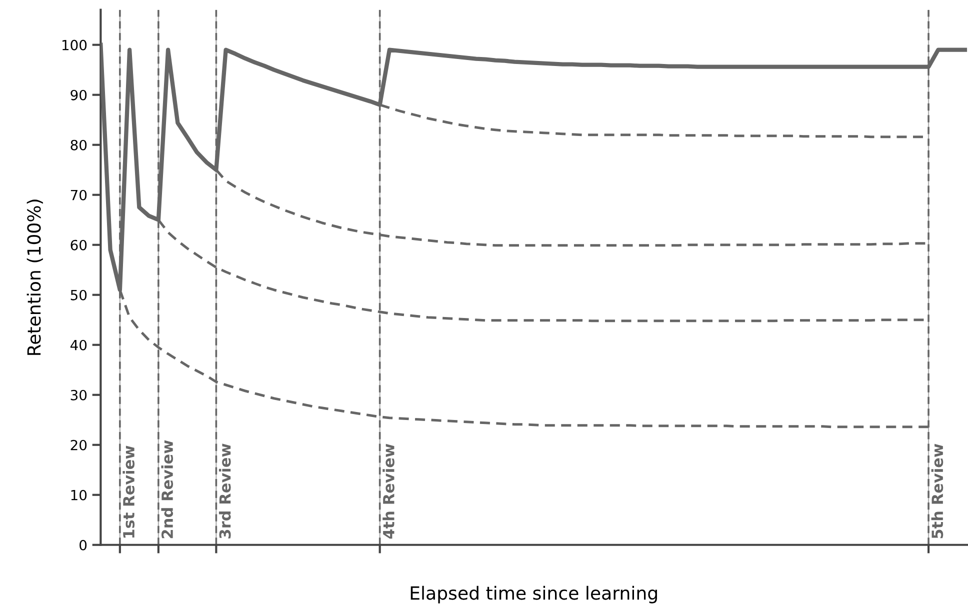 This screenshot has width=968, height=615. Describe the element at coordinates (78, 295) in the screenshot. I see `y-tick-label: 50` at that location.